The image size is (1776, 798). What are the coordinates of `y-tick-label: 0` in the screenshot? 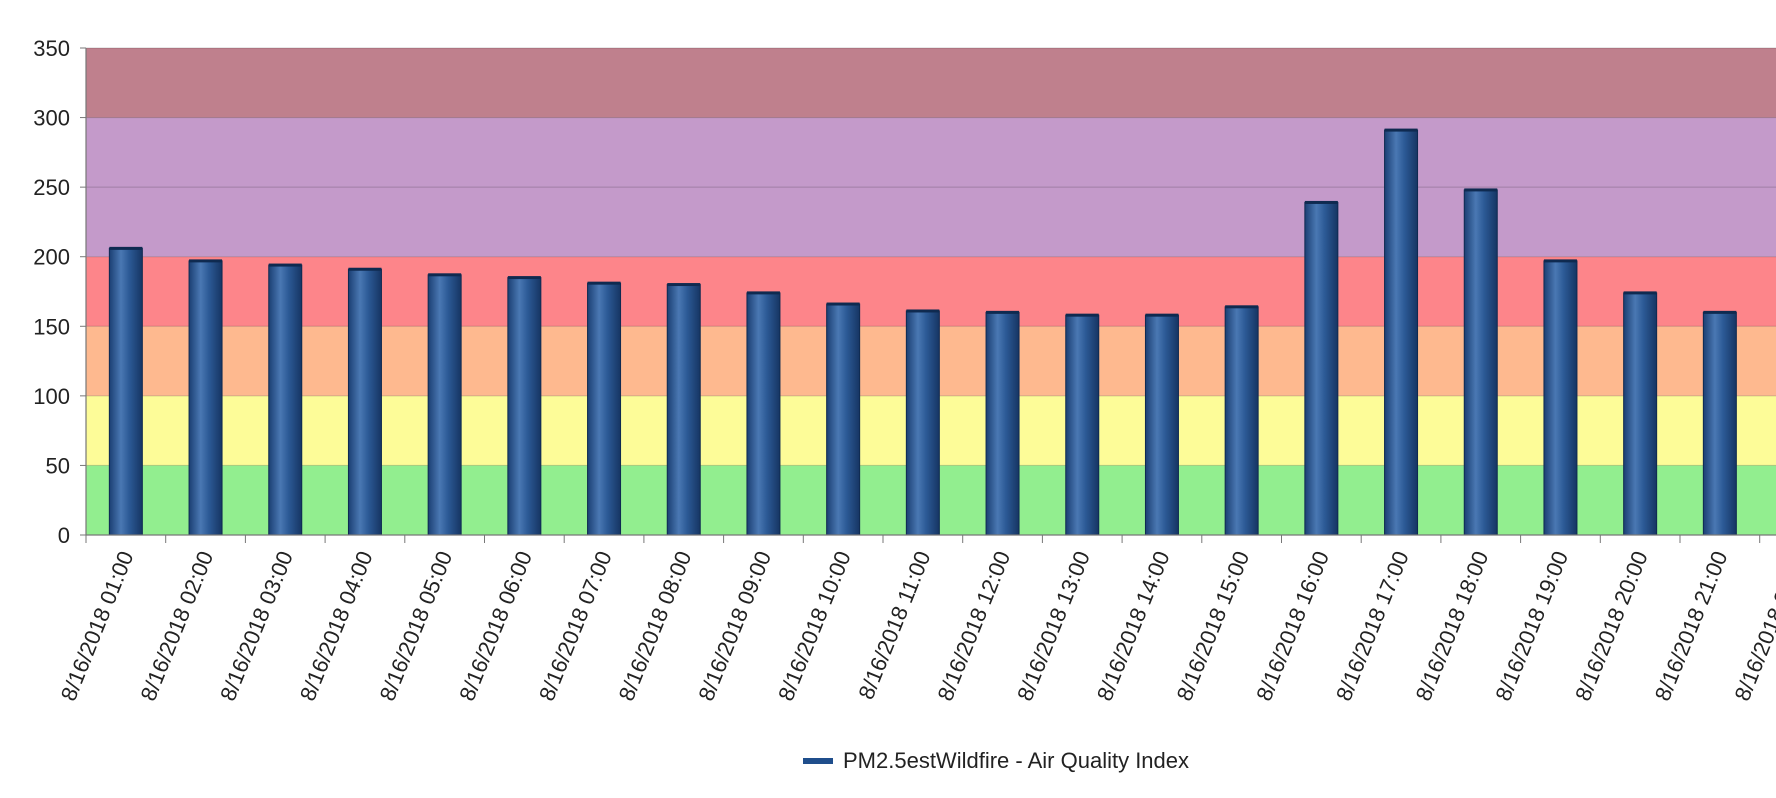 It's located at (64, 535).